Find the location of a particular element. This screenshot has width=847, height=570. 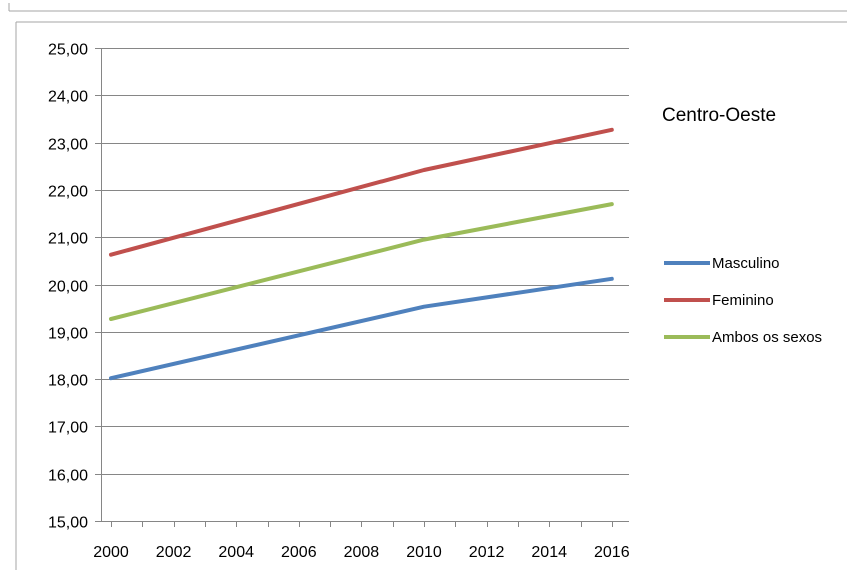

series-line-ambos-os-sexos is located at coordinates (361, 261).